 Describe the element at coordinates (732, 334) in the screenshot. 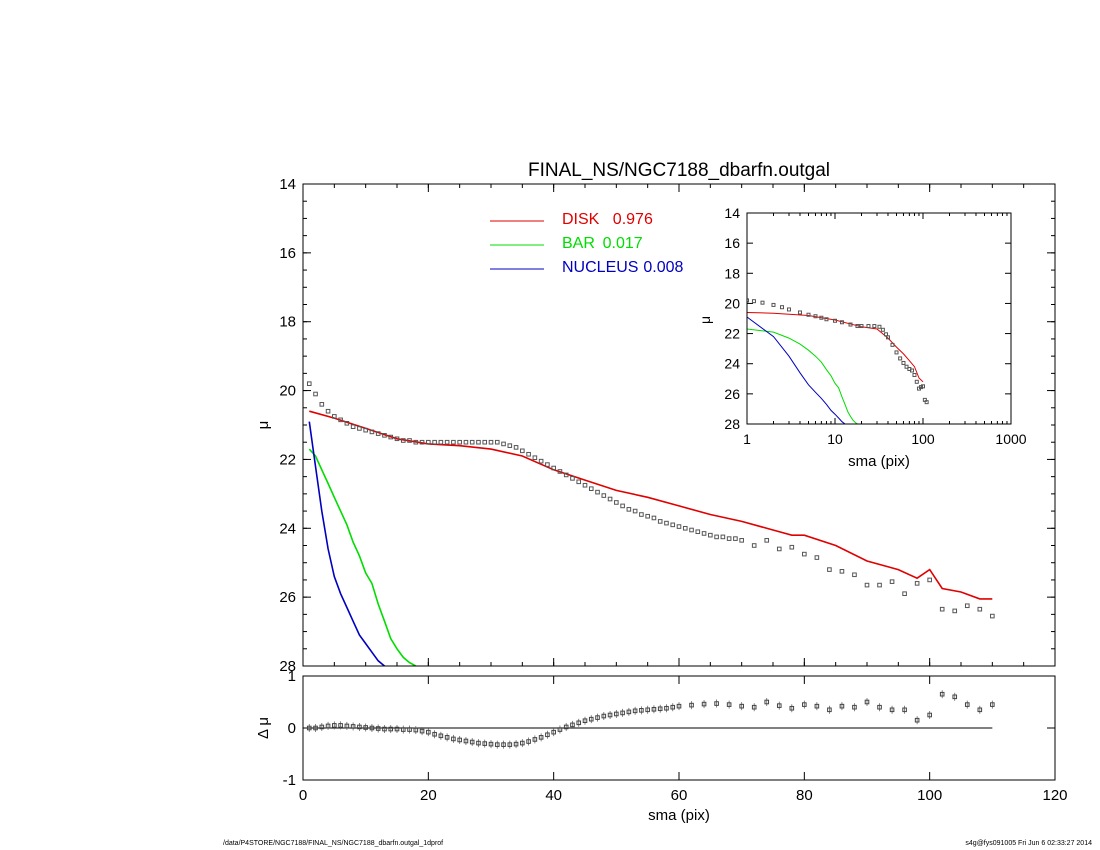

I see `inset-ytick-label: 22` at that location.